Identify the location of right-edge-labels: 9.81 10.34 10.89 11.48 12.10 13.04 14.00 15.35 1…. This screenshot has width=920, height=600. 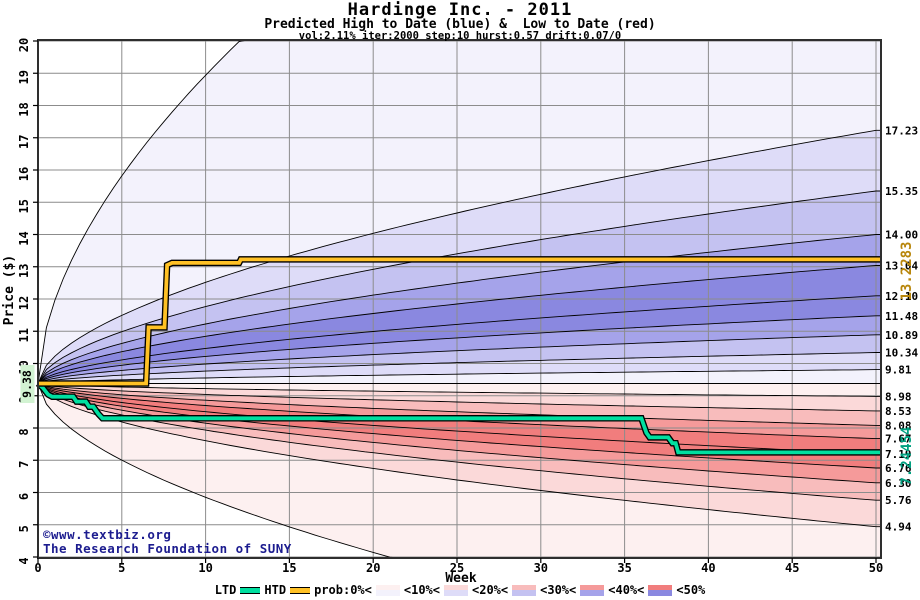
(901, 328).